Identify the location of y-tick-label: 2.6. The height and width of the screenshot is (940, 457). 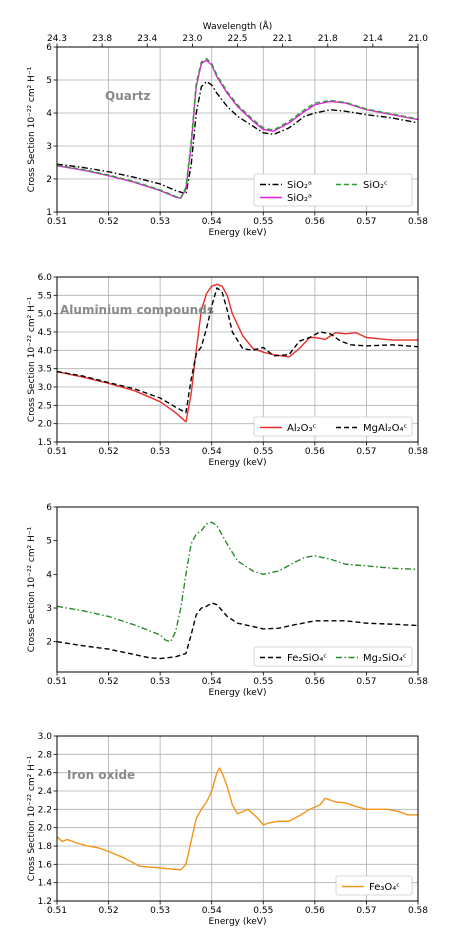
(45, 774).